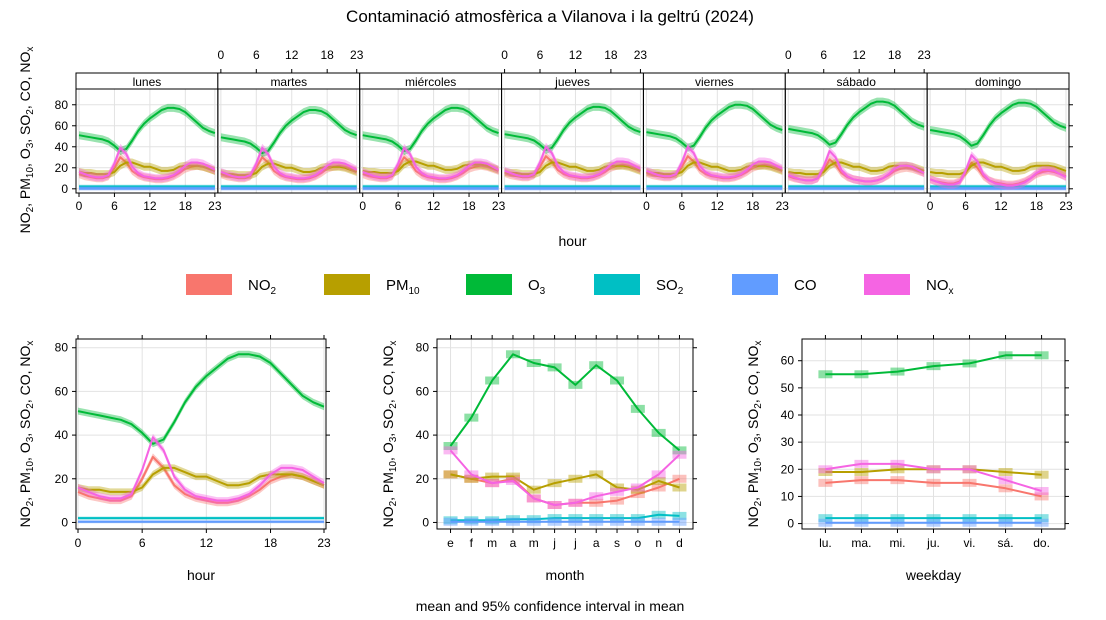 The height and width of the screenshot is (620, 1106). Describe the element at coordinates (638, 543) in the screenshot. I see `tick-label: o` at that location.